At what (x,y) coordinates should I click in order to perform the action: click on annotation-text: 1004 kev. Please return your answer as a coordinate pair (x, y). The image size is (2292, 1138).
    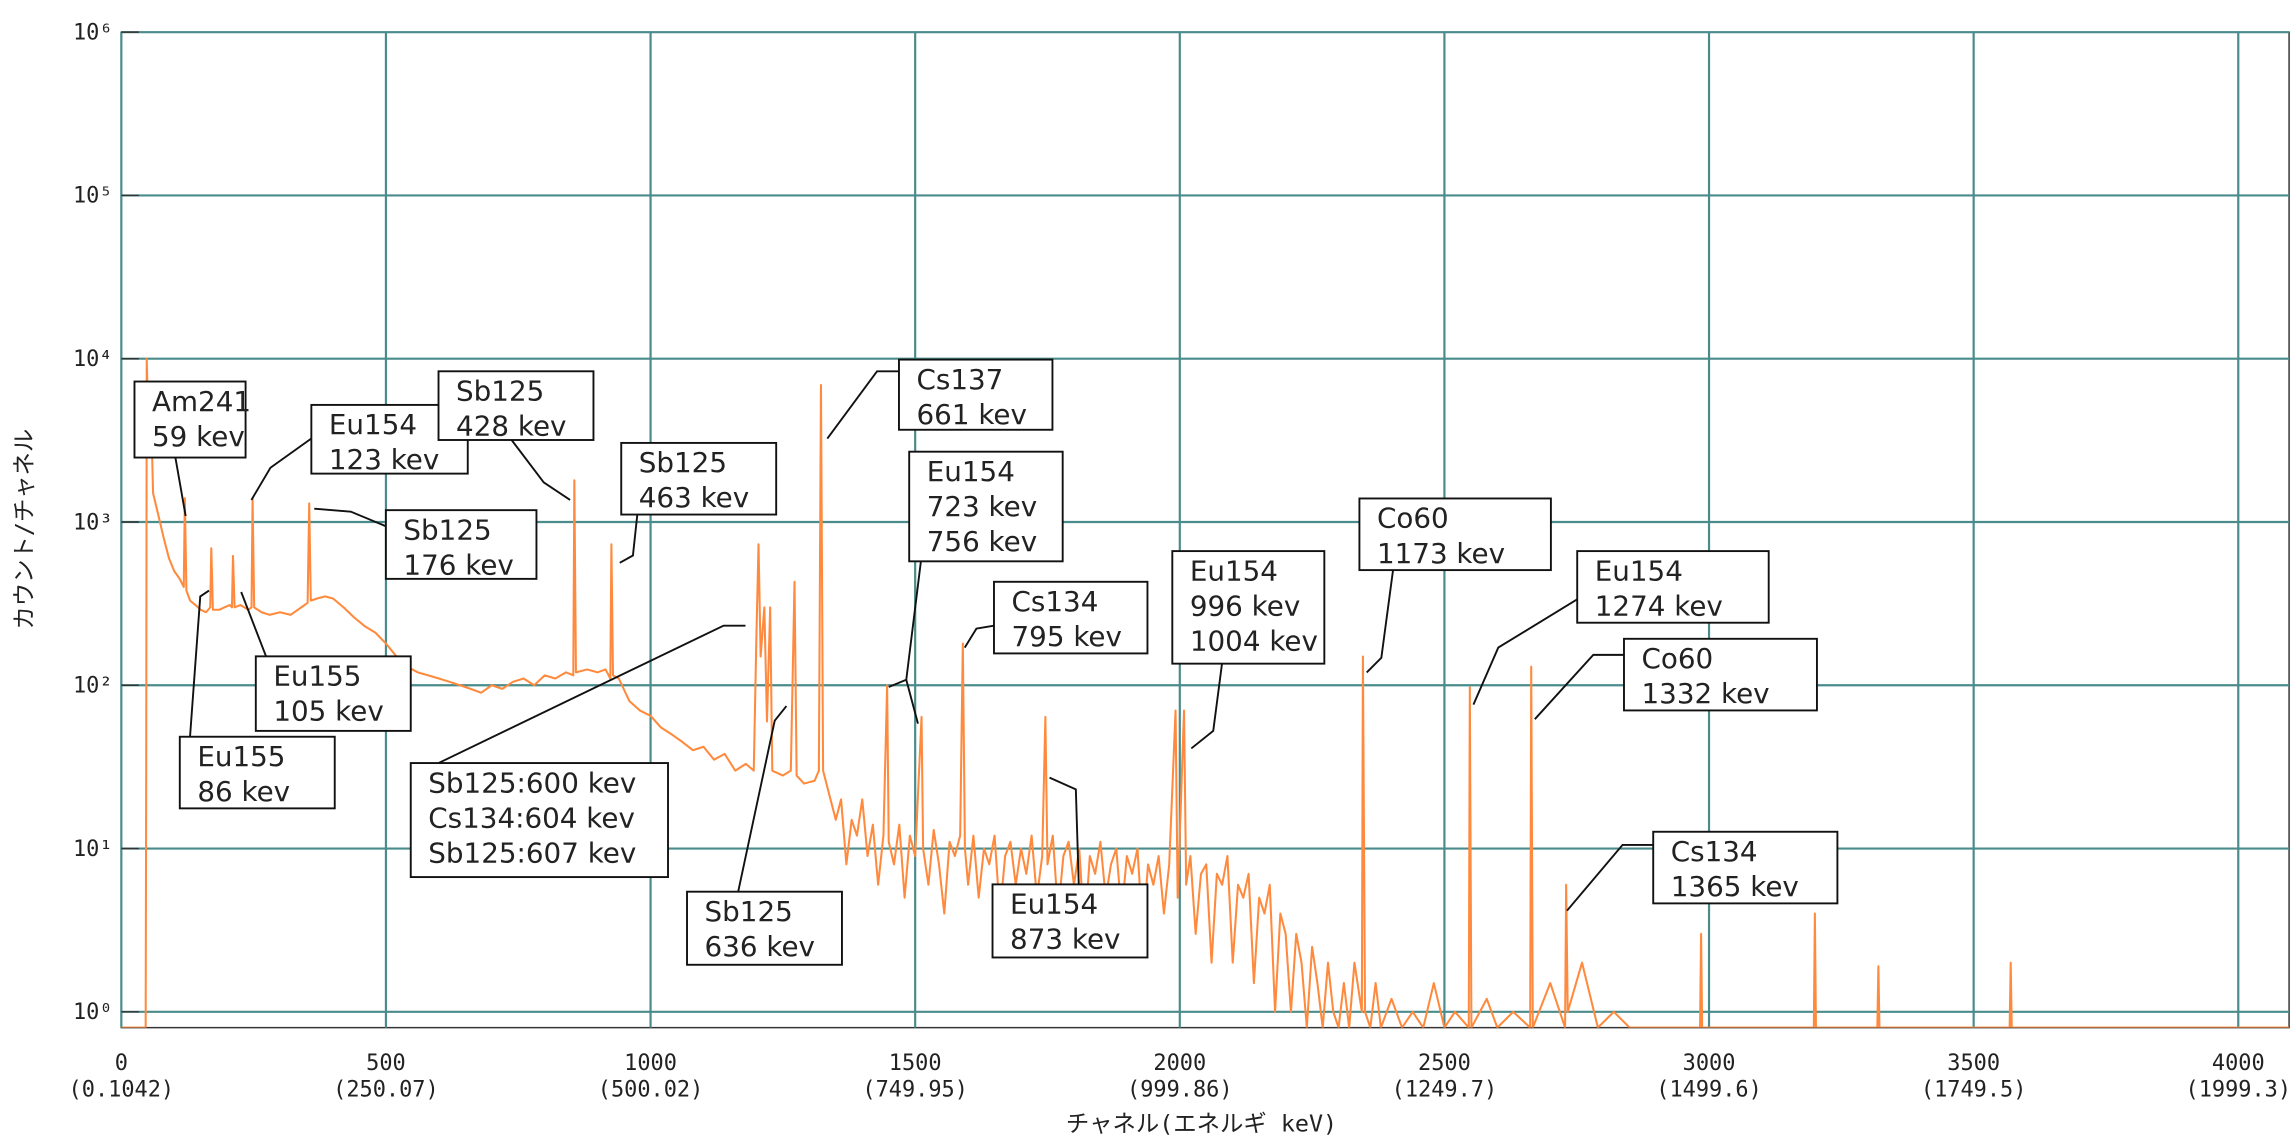
    Looking at the image, I should click on (1254, 640).